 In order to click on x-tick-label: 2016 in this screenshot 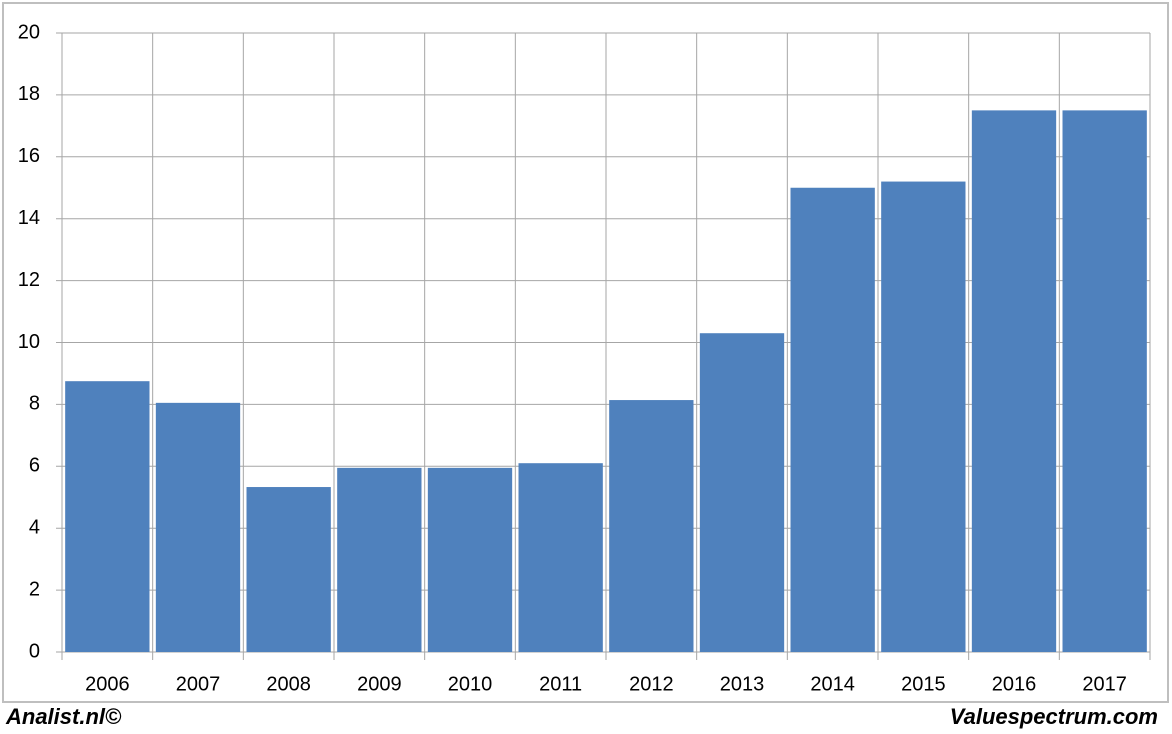, I will do `click(1014, 684)`.